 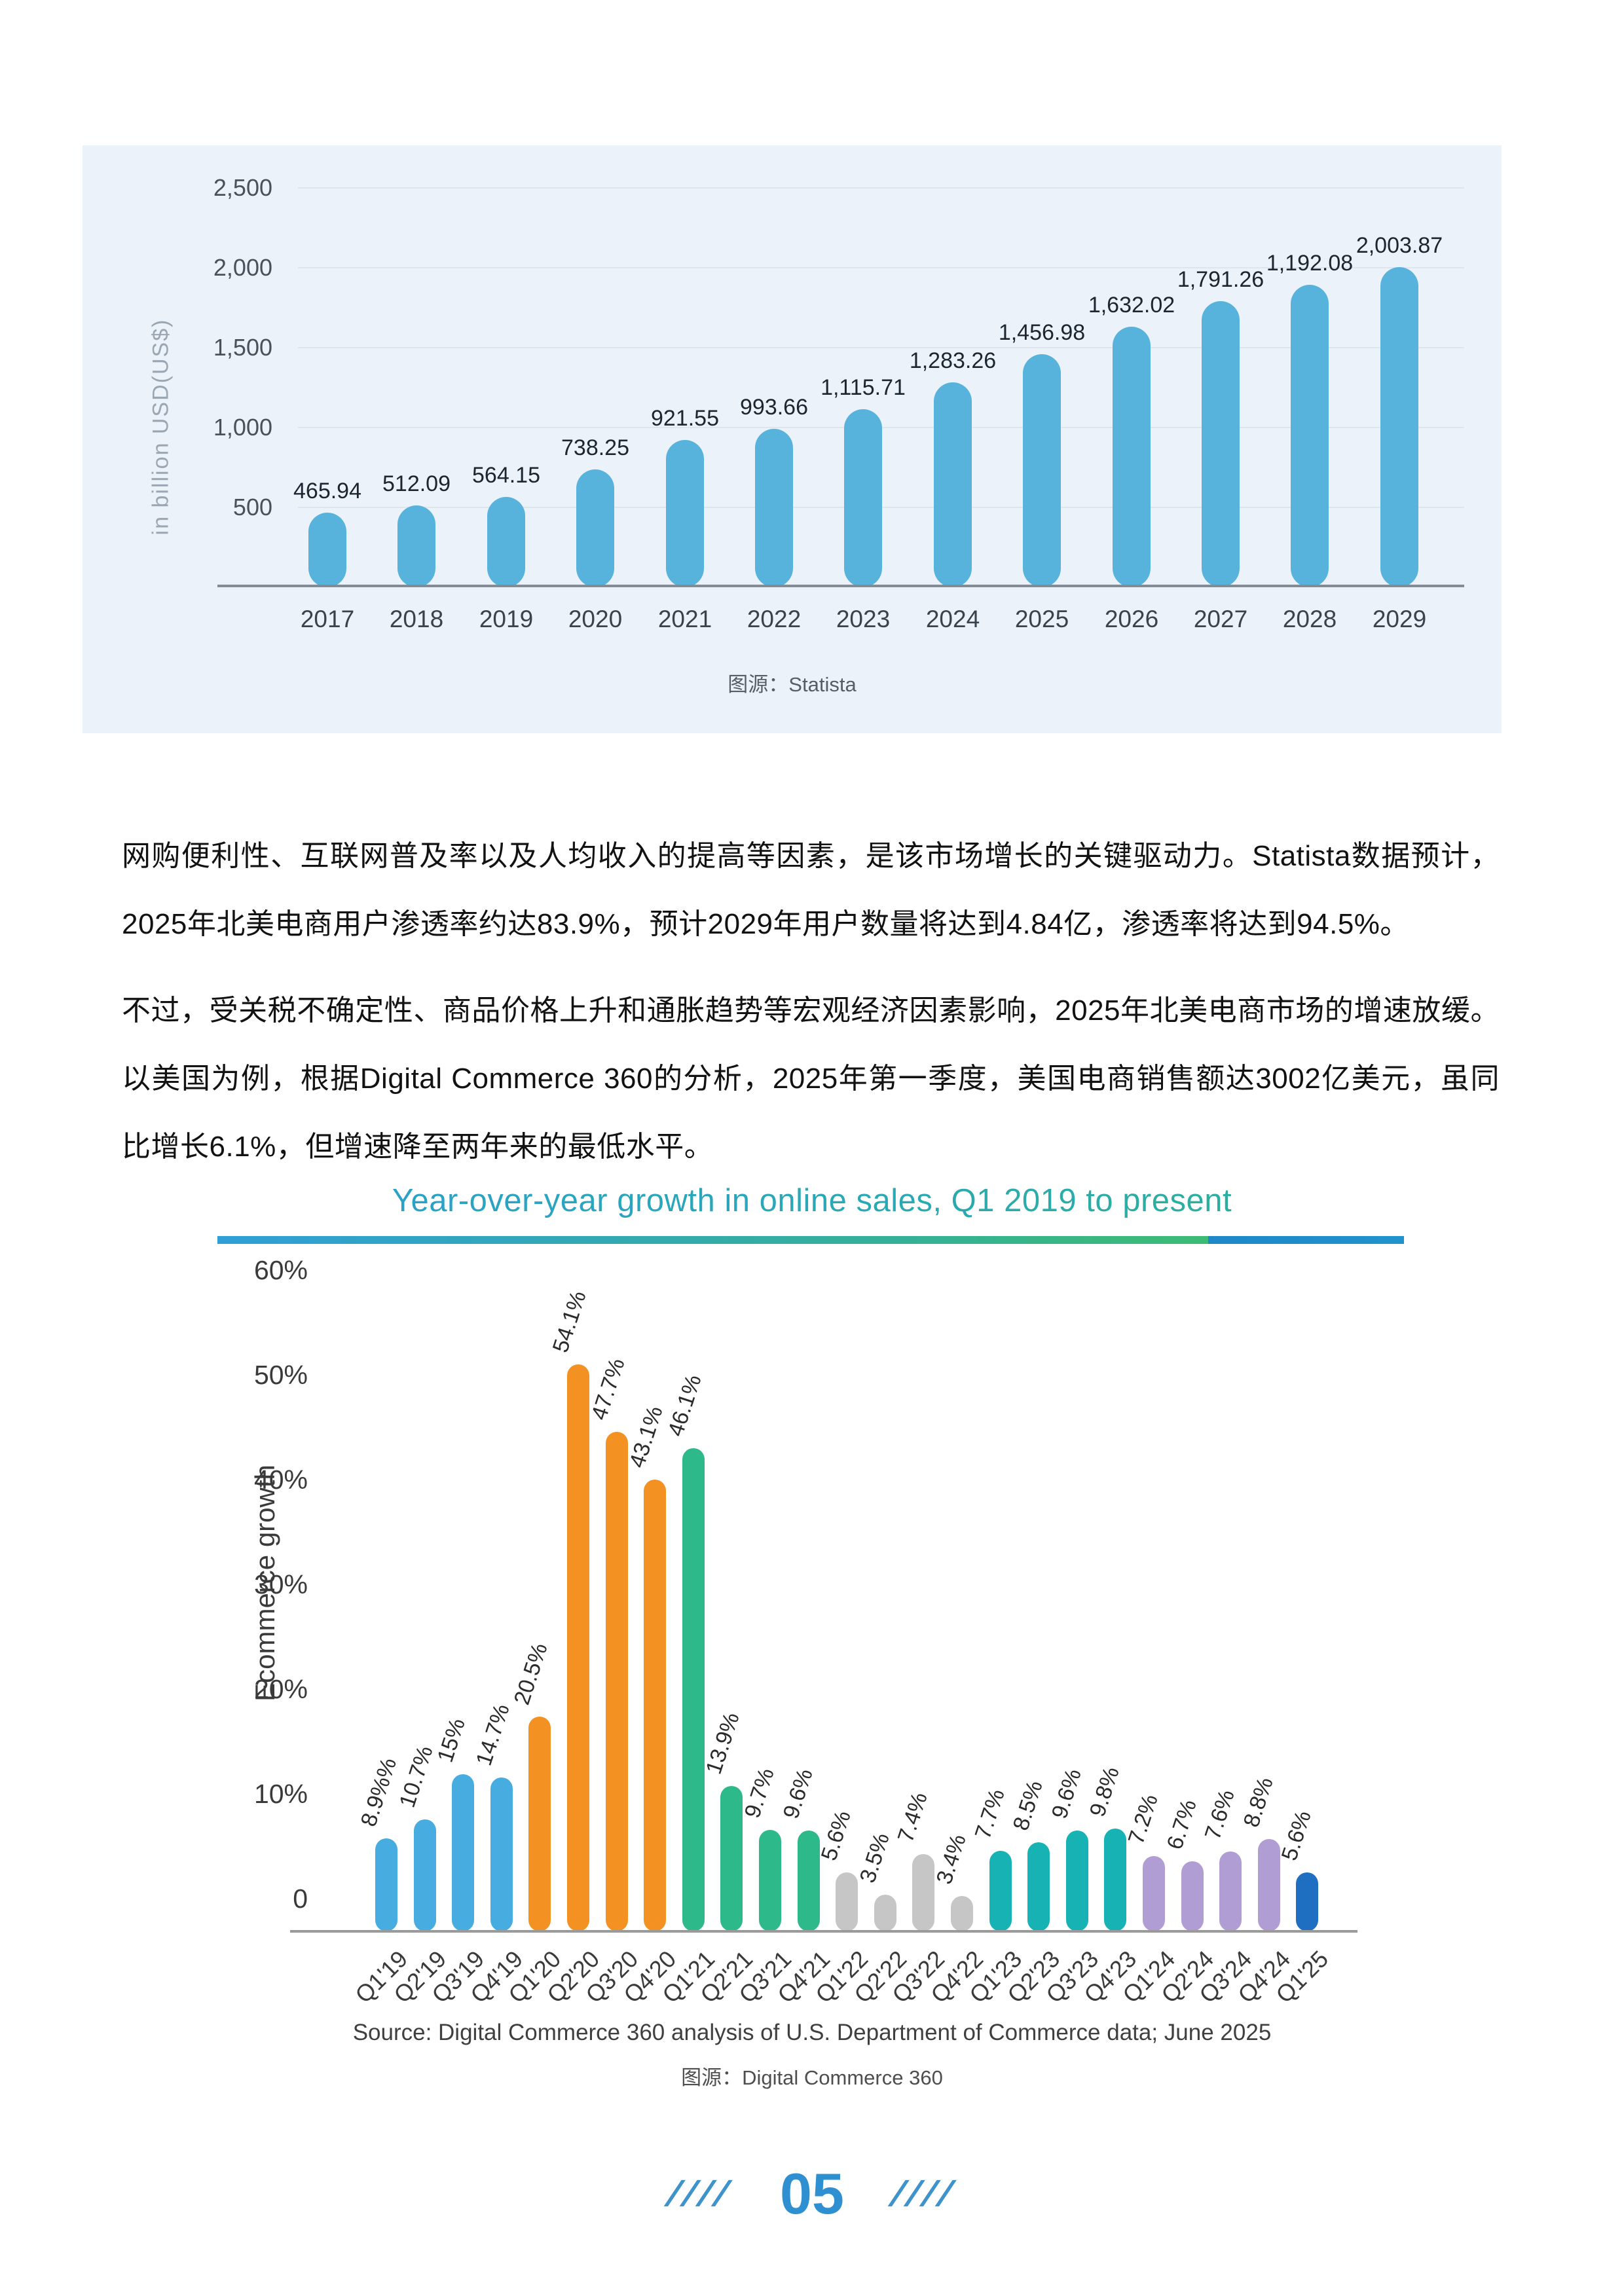 I want to click on bar-value-label: 3.5%, so click(x=875, y=1858).